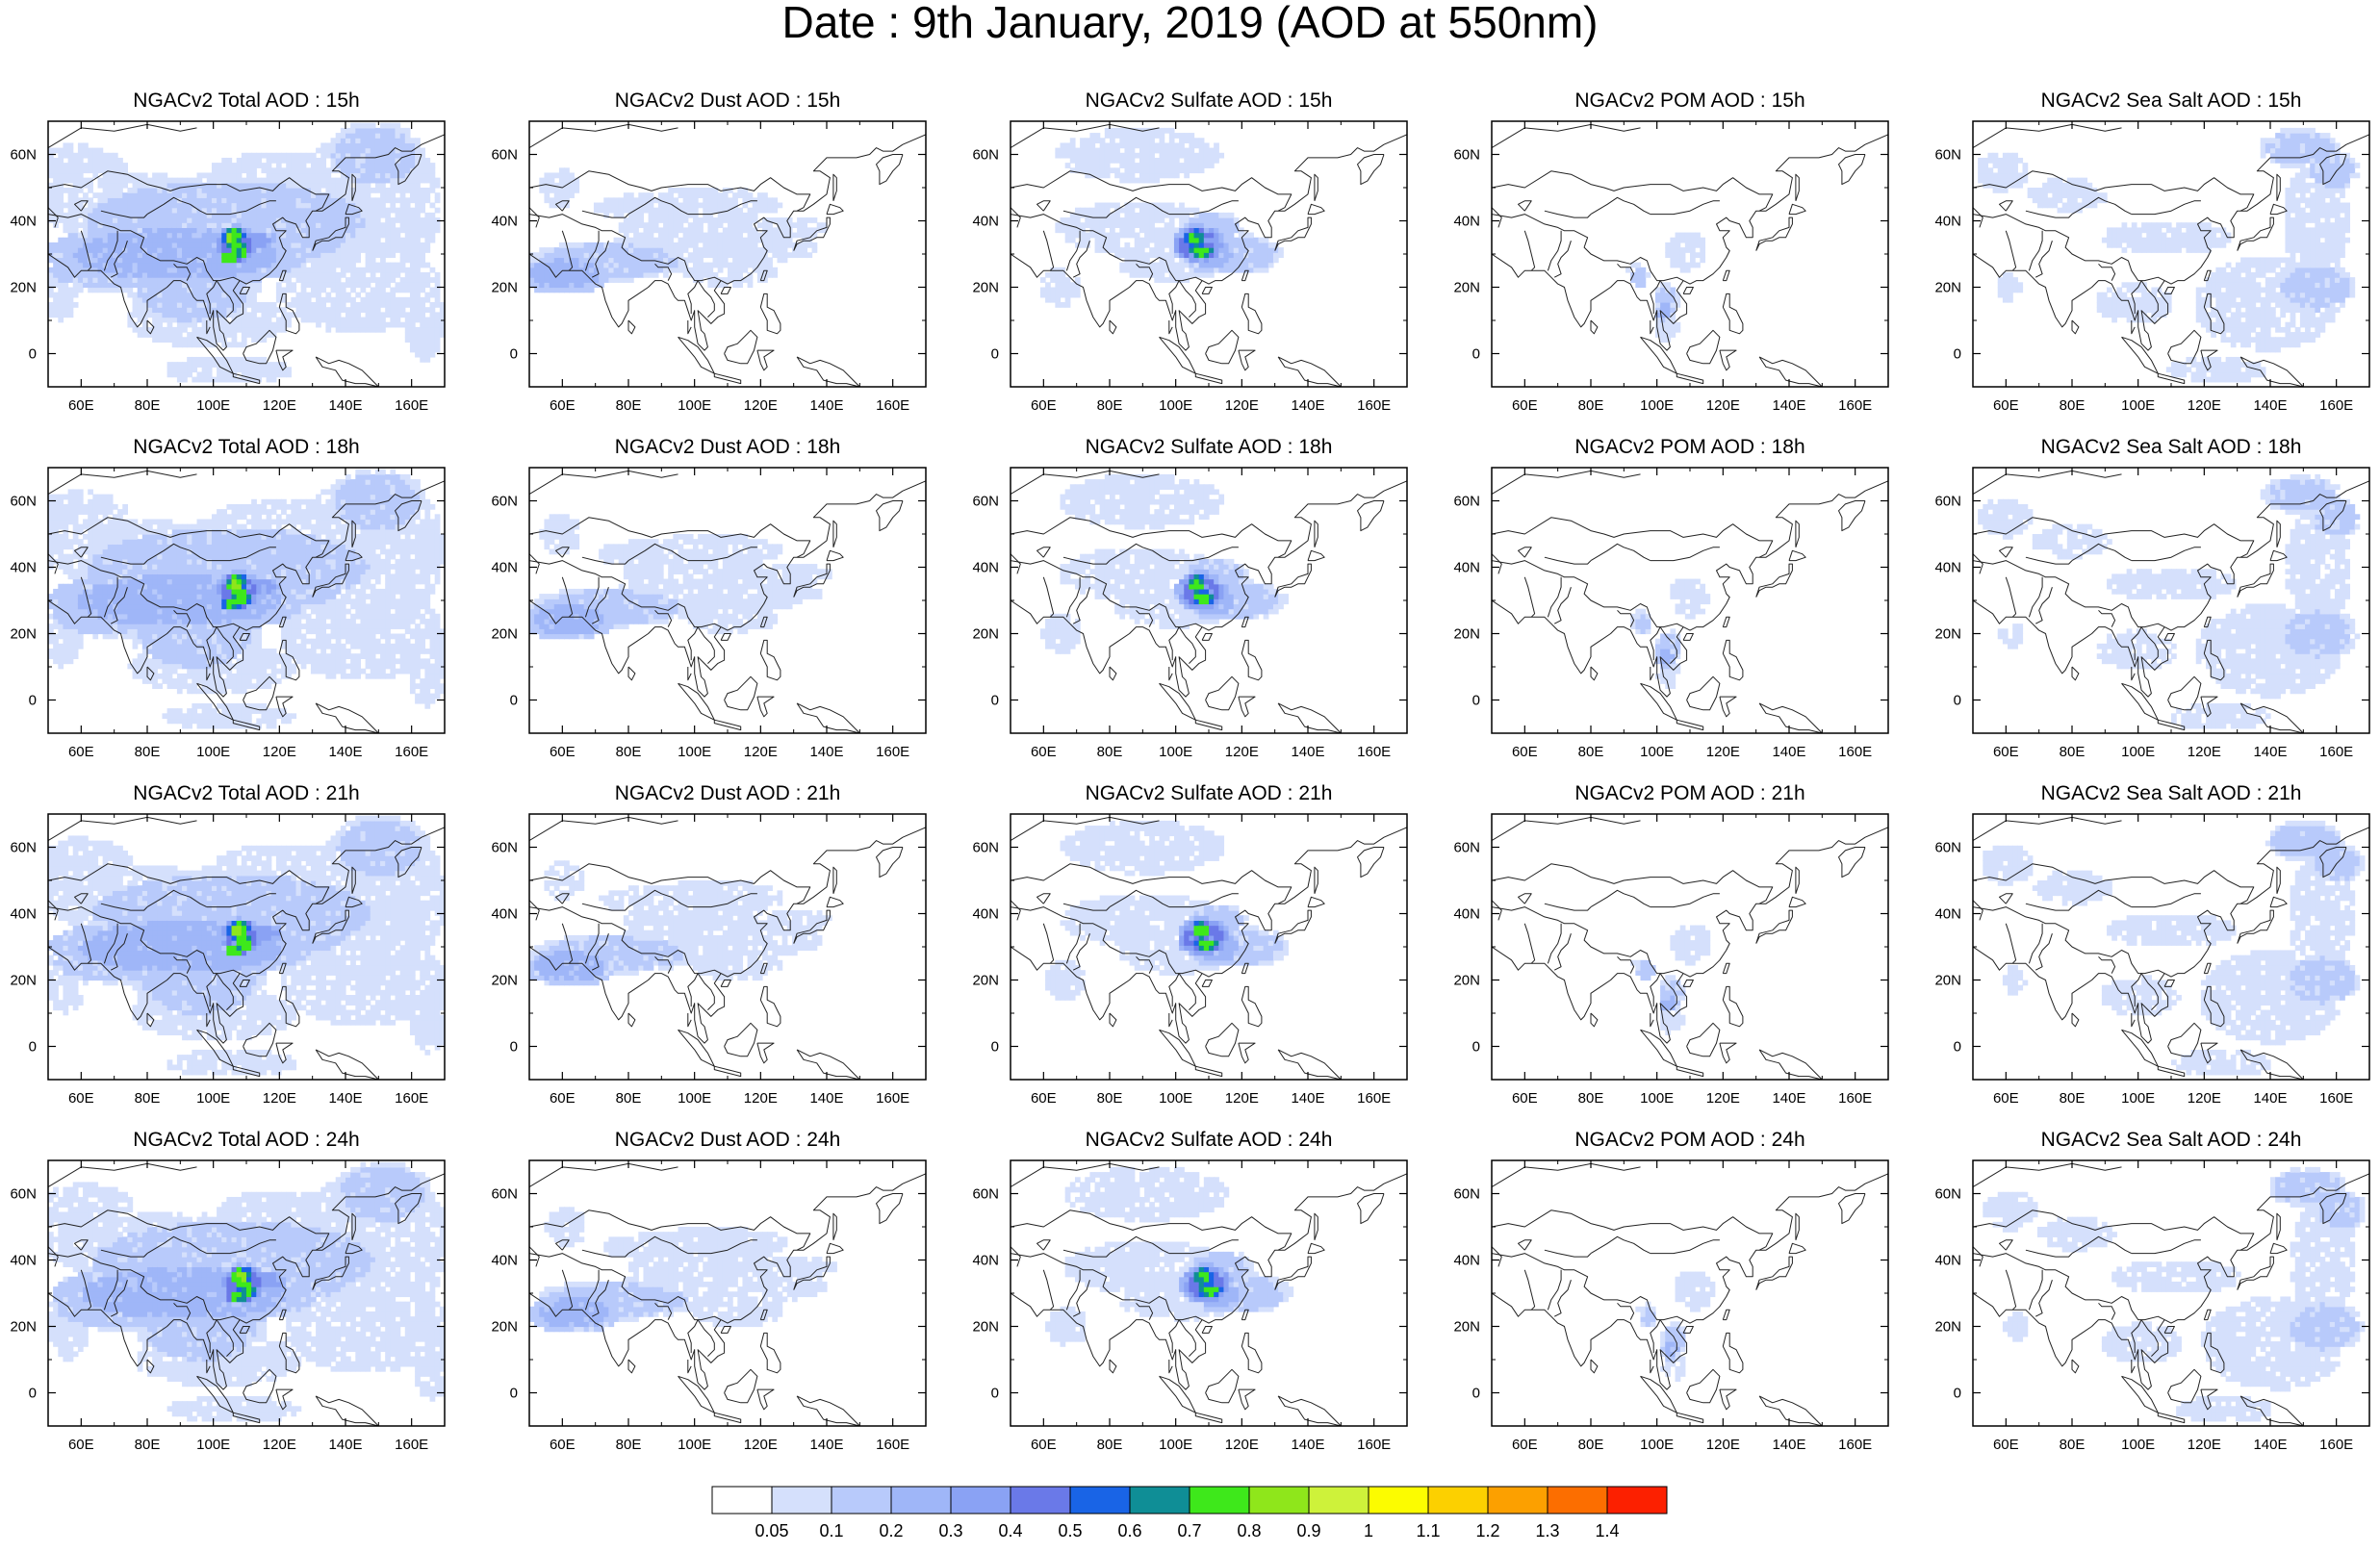 Image resolution: width=2380 pixels, height=1553 pixels. What do you see at coordinates (728, 1140) in the screenshot?
I see `panel-title: NGACv2 Dust AOD : 24h` at bounding box center [728, 1140].